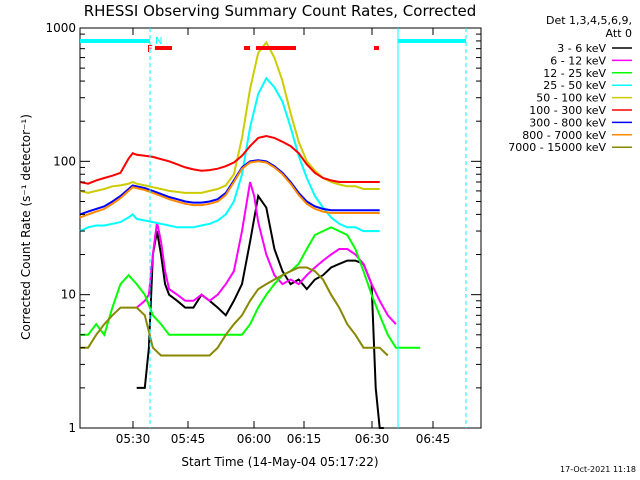 The width and height of the screenshot is (640, 480). What do you see at coordinates (68, 295) in the screenshot?
I see `y-tick-label: 10` at bounding box center [68, 295].